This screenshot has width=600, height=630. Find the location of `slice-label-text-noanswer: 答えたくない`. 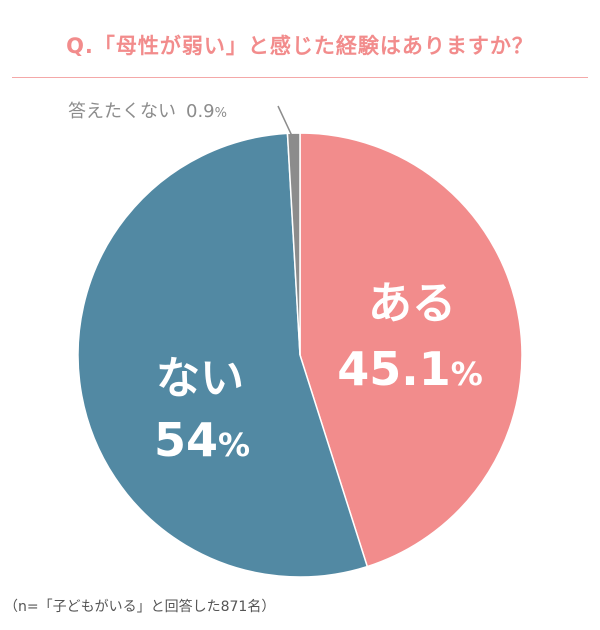

slice-label-text-noanswer: 答えたくない is located at coordinates (122, 111).